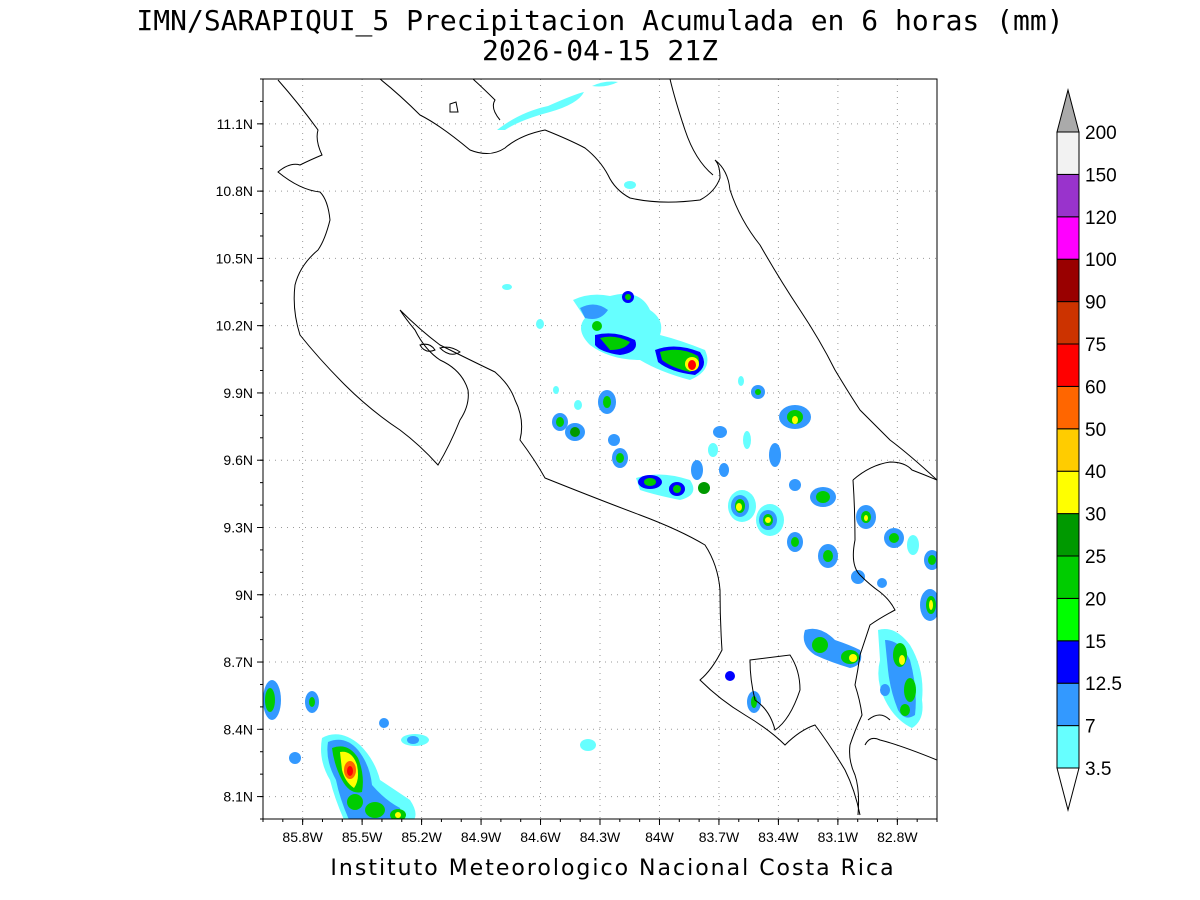  Describe the element at coordinates (1095, 472) in the screenshot. I see `colorbar-label: 40` at that location.